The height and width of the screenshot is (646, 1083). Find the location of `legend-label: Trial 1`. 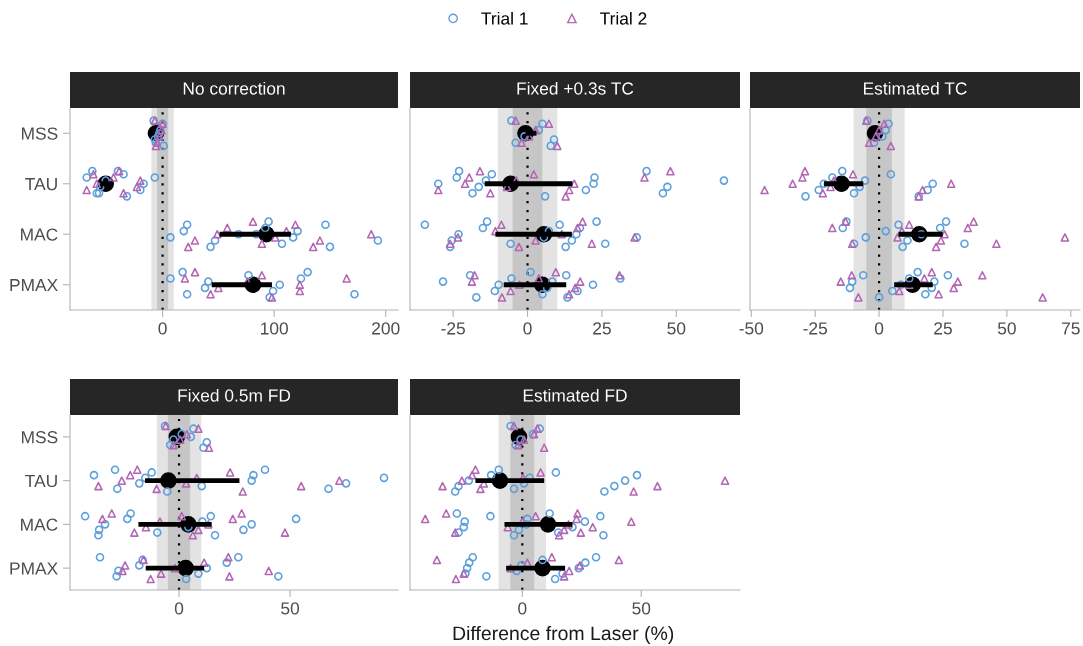

legend-label: Trial 1 is located at coordinates (504, 18).